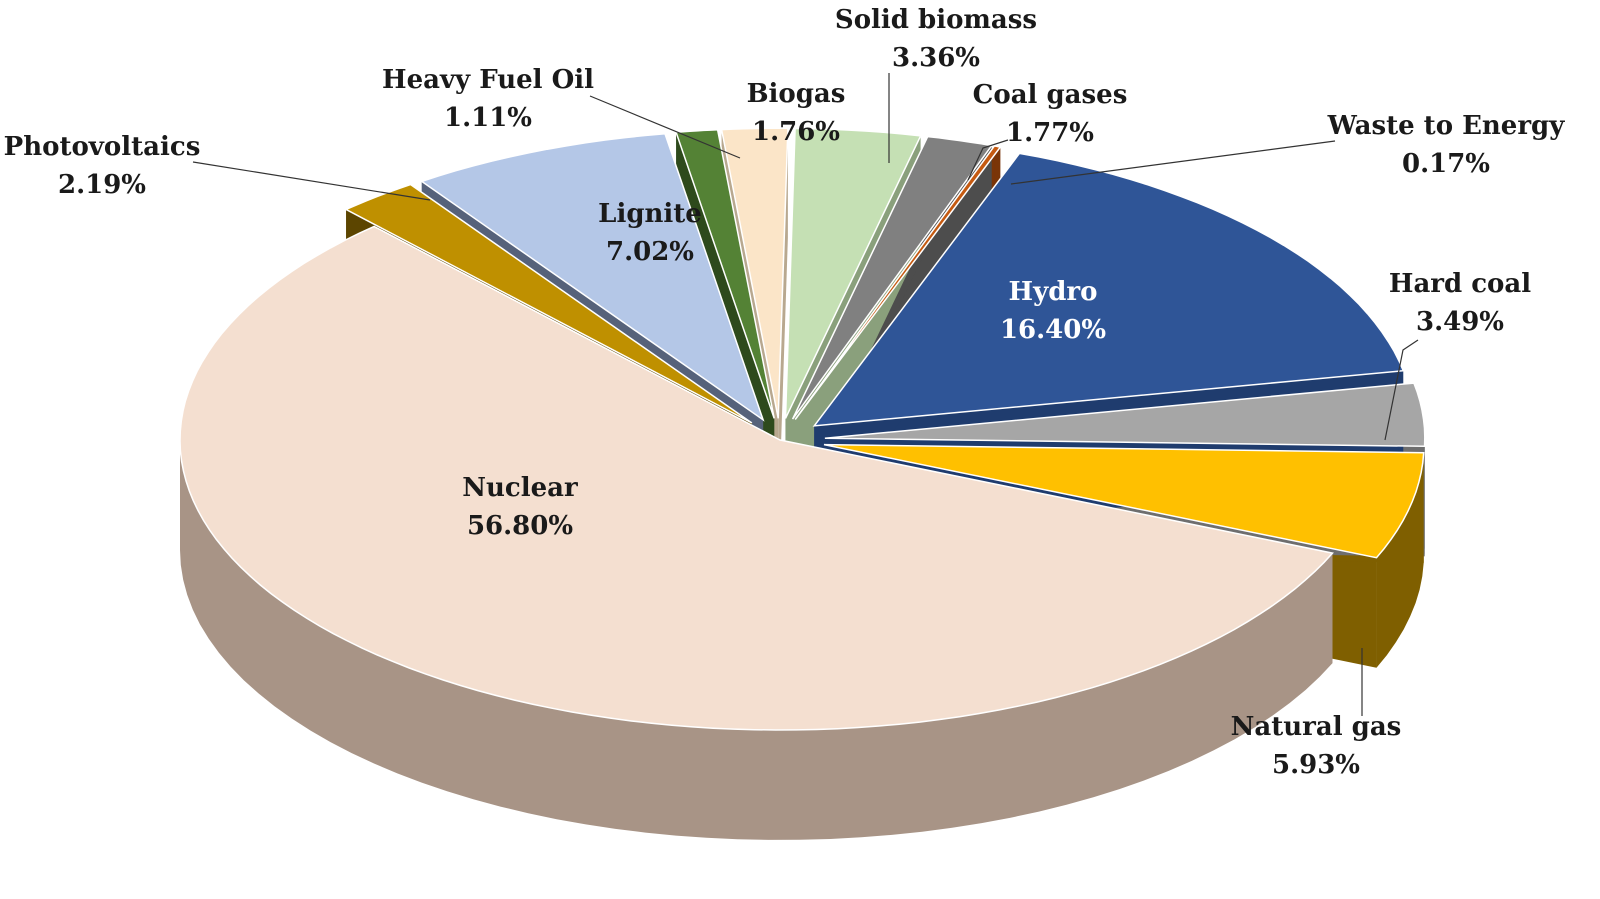  Describe the element at coordinates (488, 80) in the screenshot. I see `slice-name-label-heavy-fuel-oil: Heavy Fuel Oil` at that location.